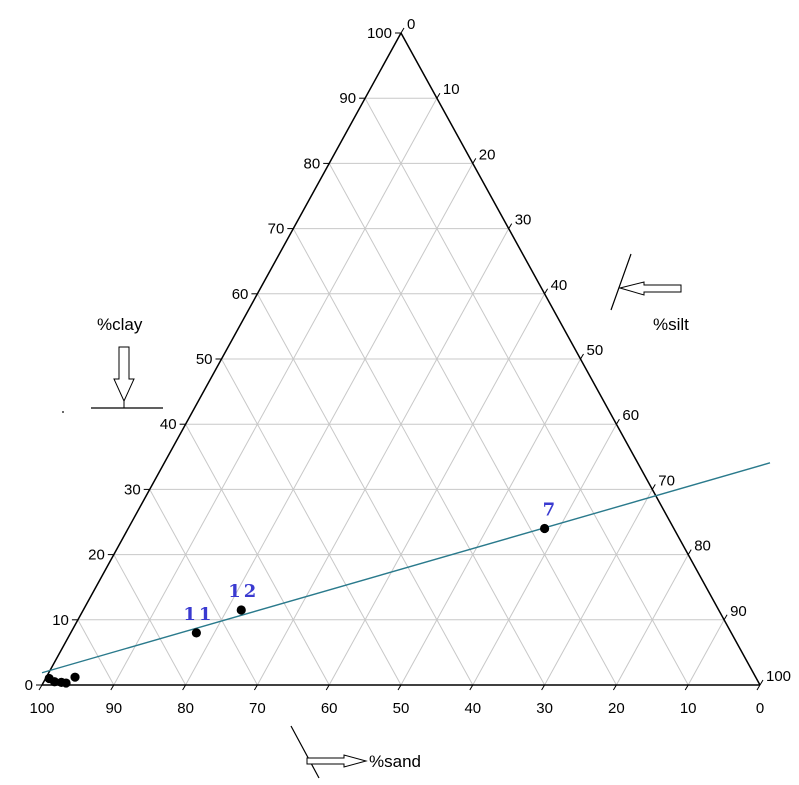 The width and height of the screenshot is (799, 785). What do you see at coordinates (96, 555) in the screenshot?
I see `tick-label-clay-20: 20` at bounding box center [96, 555].